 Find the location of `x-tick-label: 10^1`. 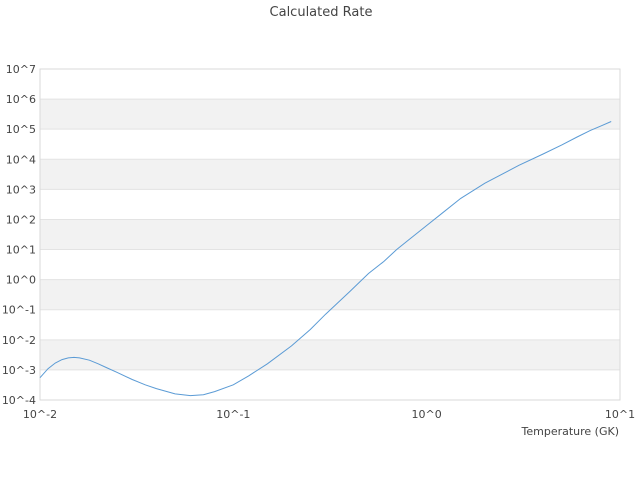

x-tick-label: 10^1 is located at coordinates (620, 414).